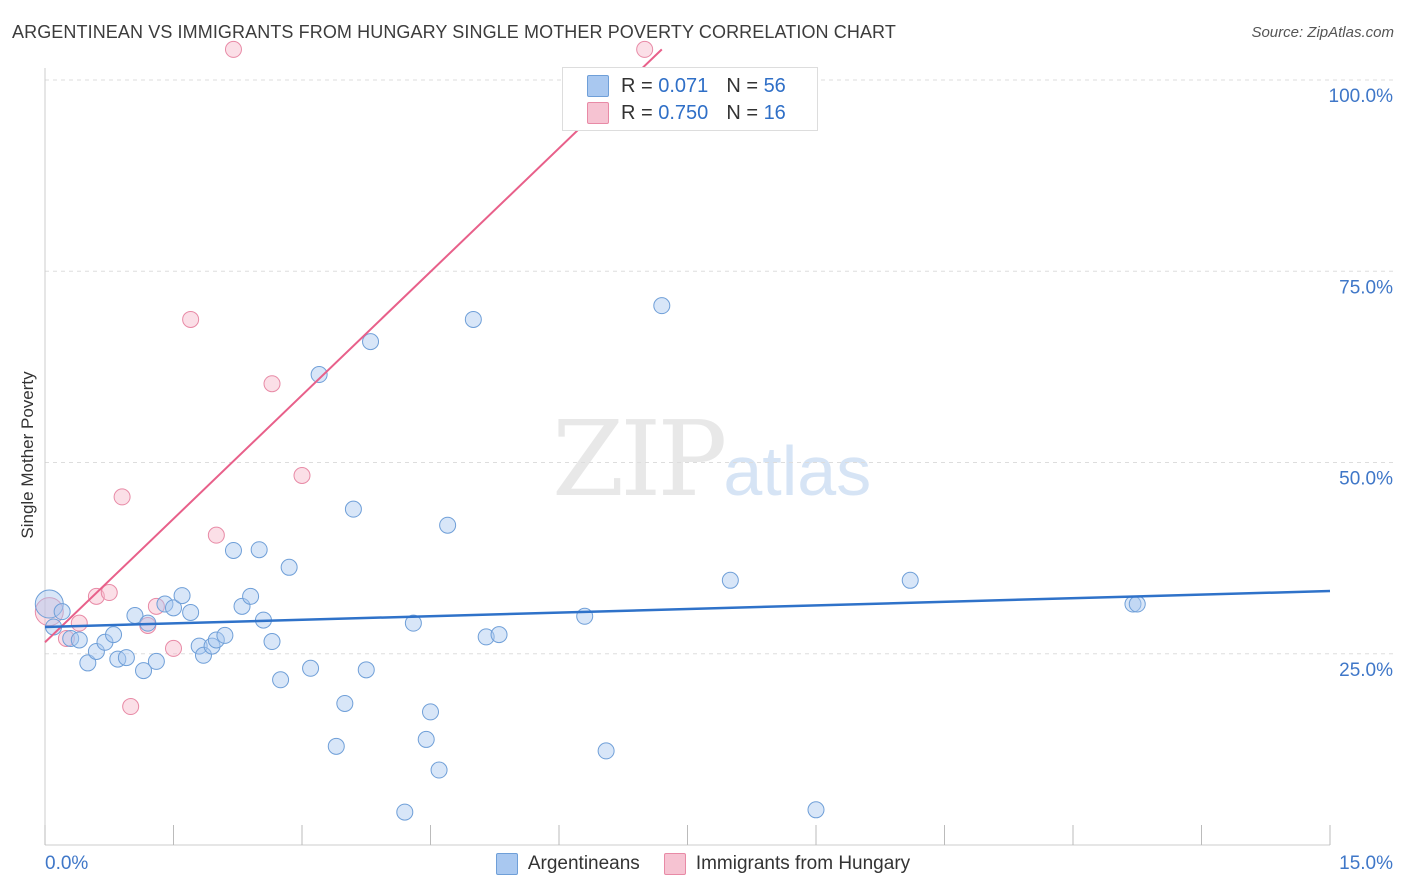  Describe the element at coordinates (774, 112) in the screenshot. I see `n-value: 16` at that location.